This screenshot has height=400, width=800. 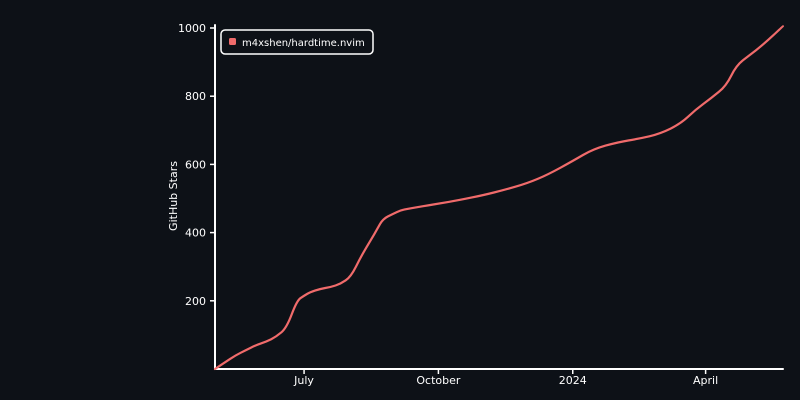 I want to click on legend-box, so click(x=297, y=42).